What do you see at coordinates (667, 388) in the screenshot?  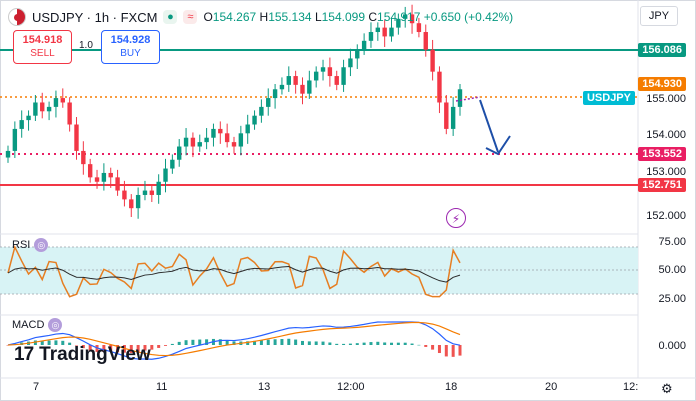 I see `settings-gear-icon: ⚙` at bounding box center [667, 388].